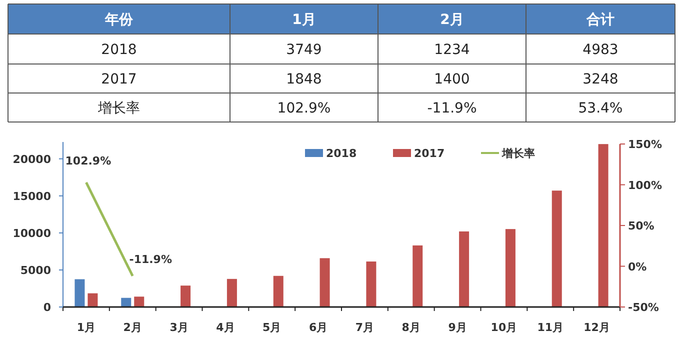 Image resolution: width=680 pixels, height=348 pixels. What do you see at coordinates (119, 108) in the screenshot?
I see `category-label: 增长率` at bounding box center [119, 108].